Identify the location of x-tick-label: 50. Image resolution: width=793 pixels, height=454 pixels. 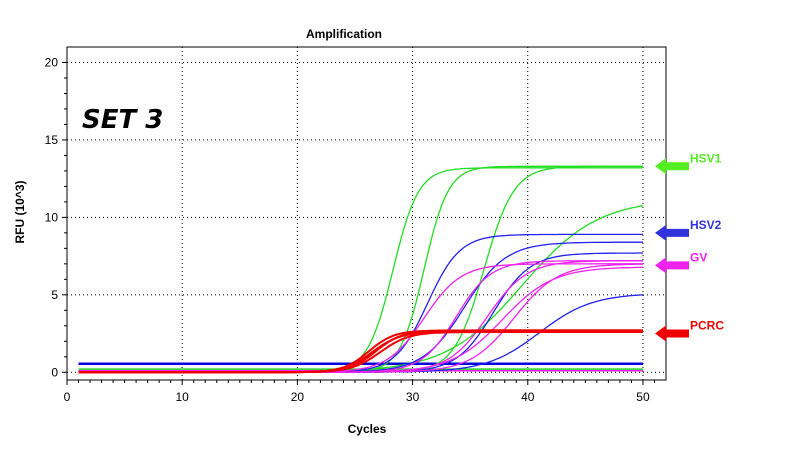
(643, 397).